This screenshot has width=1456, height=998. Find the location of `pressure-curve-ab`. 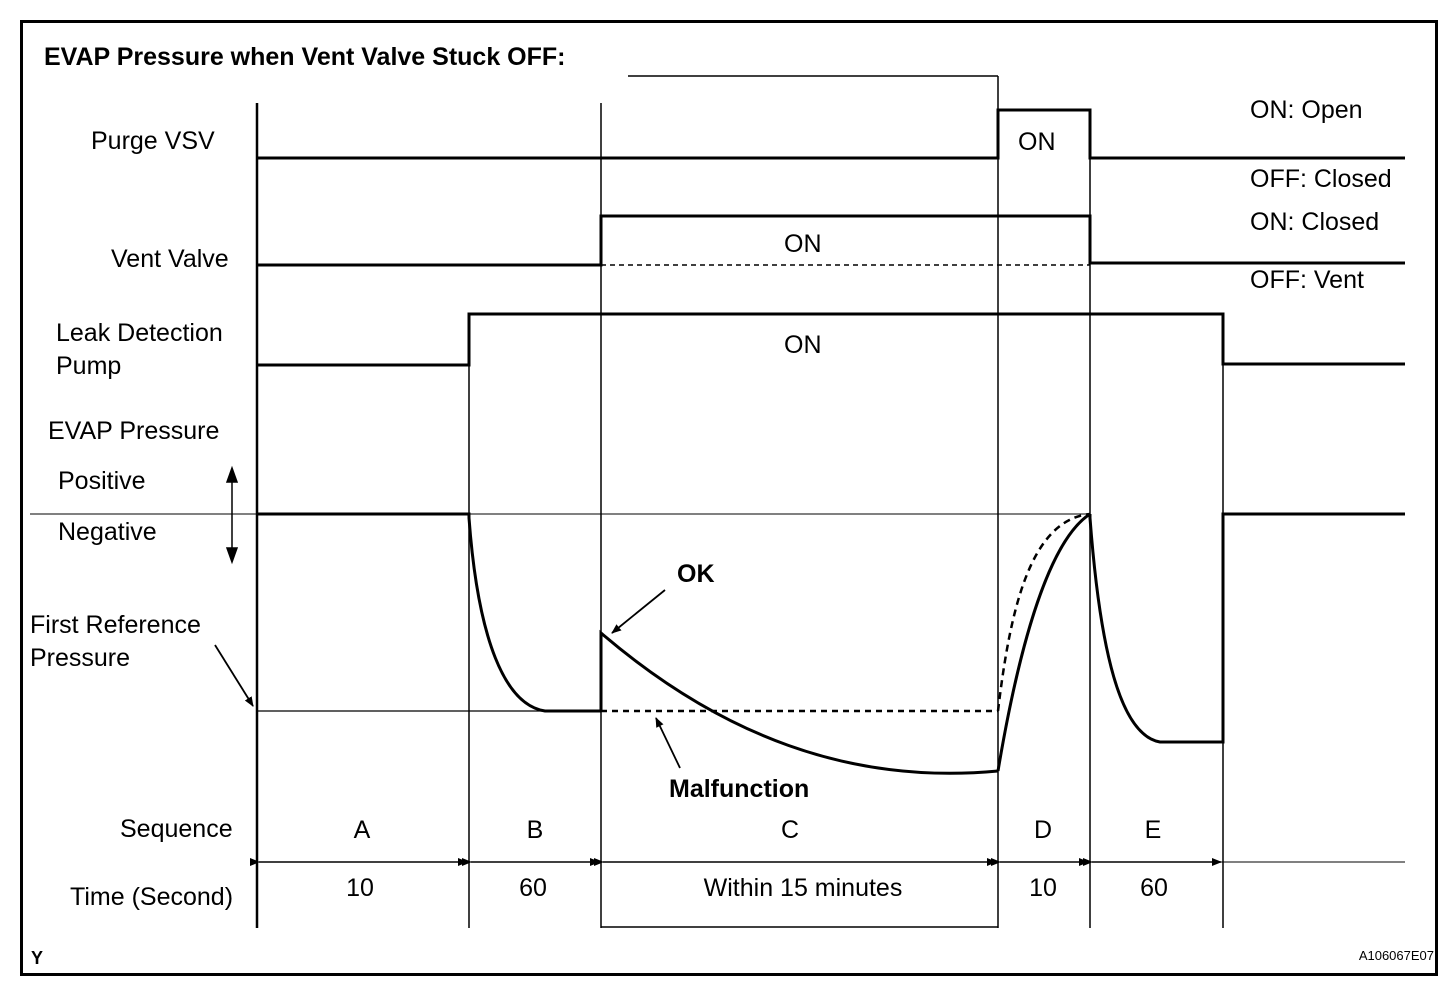

pressure-curve-ab is located at coordinates (429, 612).